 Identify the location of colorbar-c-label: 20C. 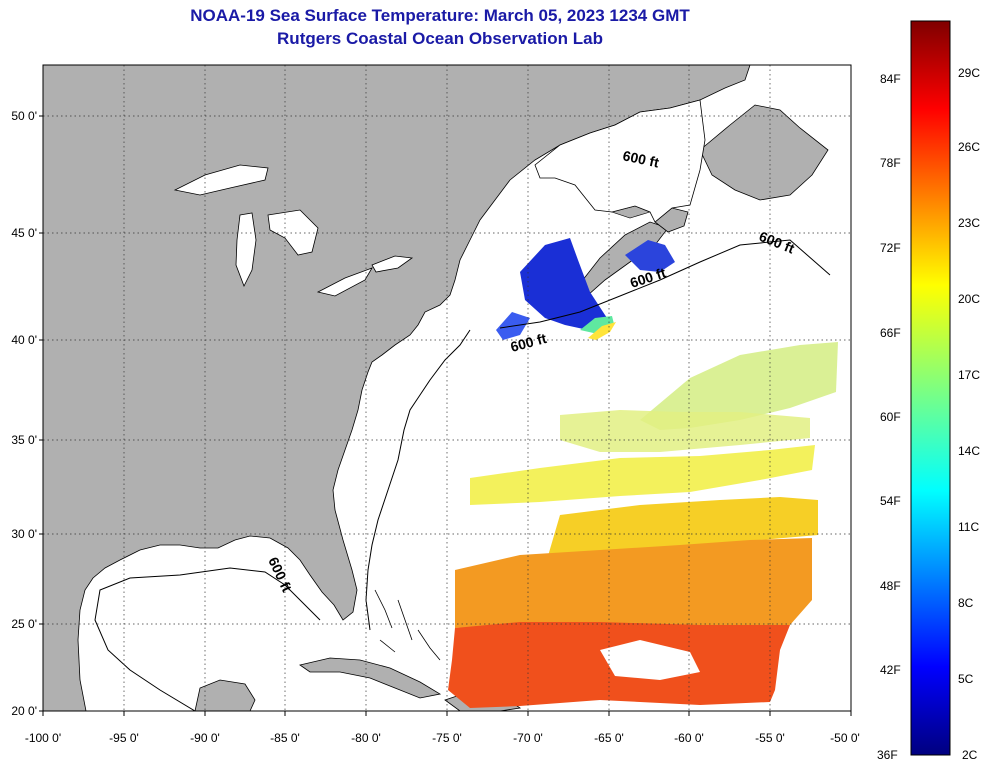
(969, 299).